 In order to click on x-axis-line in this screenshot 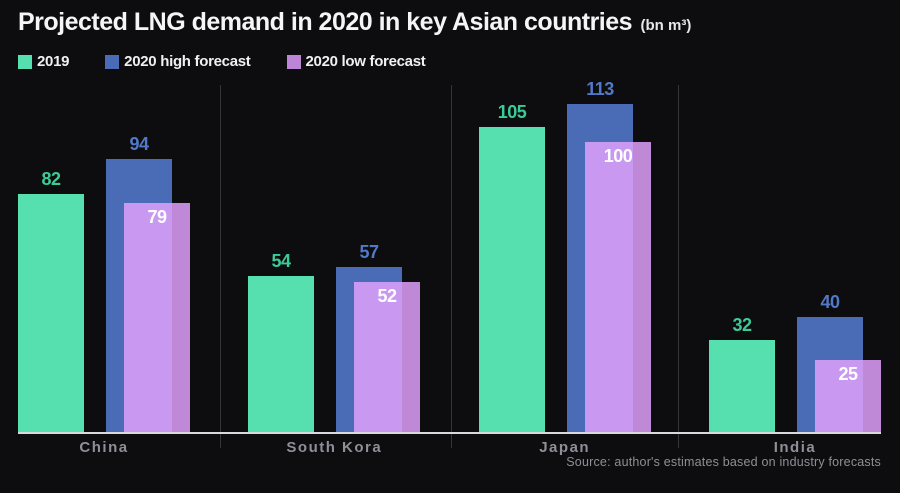, I will do `click(449, 433)`.